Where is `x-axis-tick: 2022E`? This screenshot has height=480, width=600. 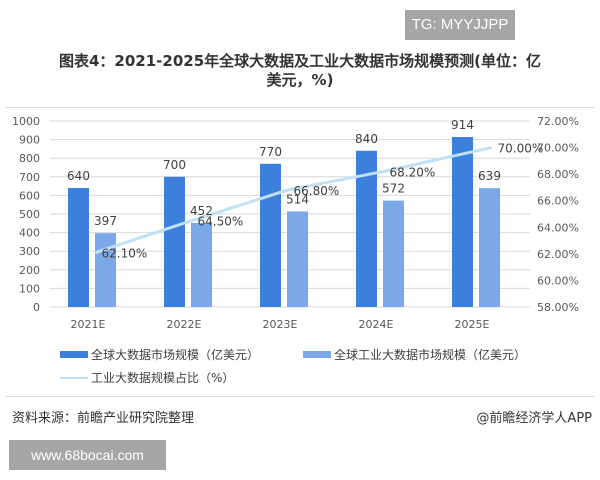
x-axis-tick: 2022E is located at coordinates (184, 324).